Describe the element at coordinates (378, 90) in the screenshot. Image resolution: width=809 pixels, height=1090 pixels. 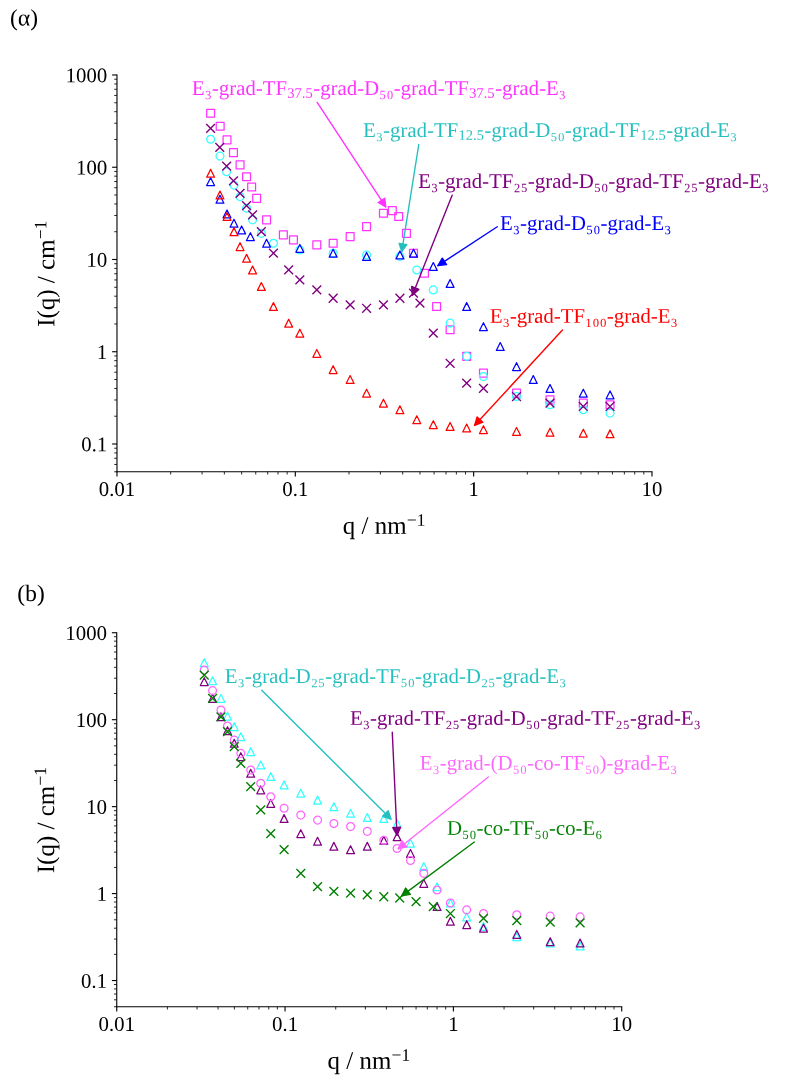
I see `annotation: E₃-grad-TF$_{37.5}$-grad-D₅₀-grad-TF$_{37.5}$-grad-E₃` at that location.